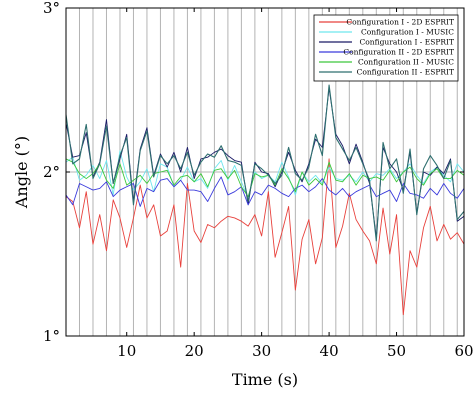 This screenshot has height=410, width=474. I want to click on x-tick-label: 10, so click(126, 351).